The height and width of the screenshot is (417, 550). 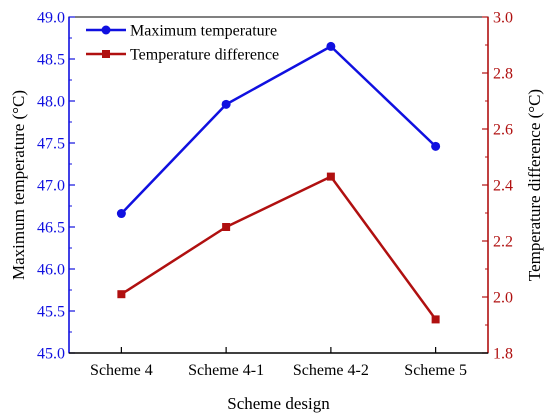 What do you see at coordinates (51, 144) in the screenshot?
I see `left-tick-label: 47.5` at bounding box center [51, 144].